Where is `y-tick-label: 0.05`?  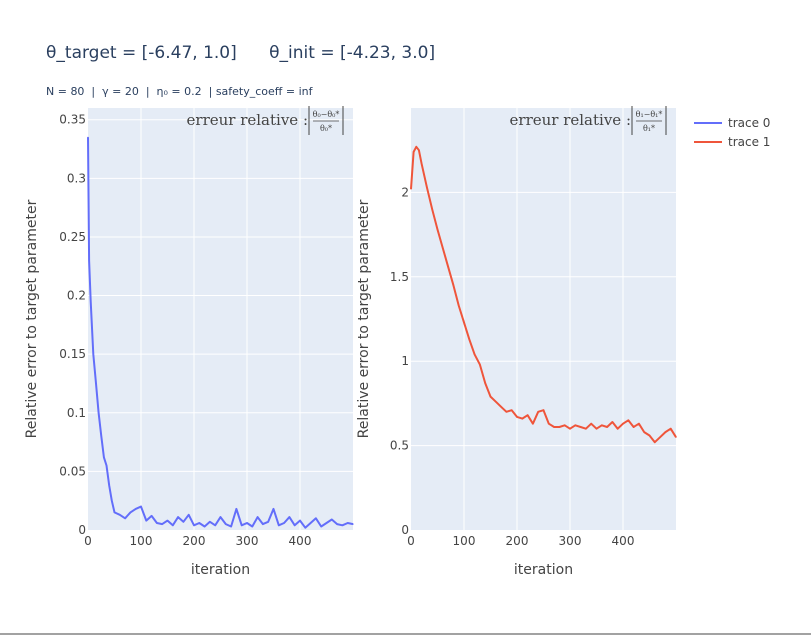
y-tick-label: 0.05 is located at coordinates (72, 471).